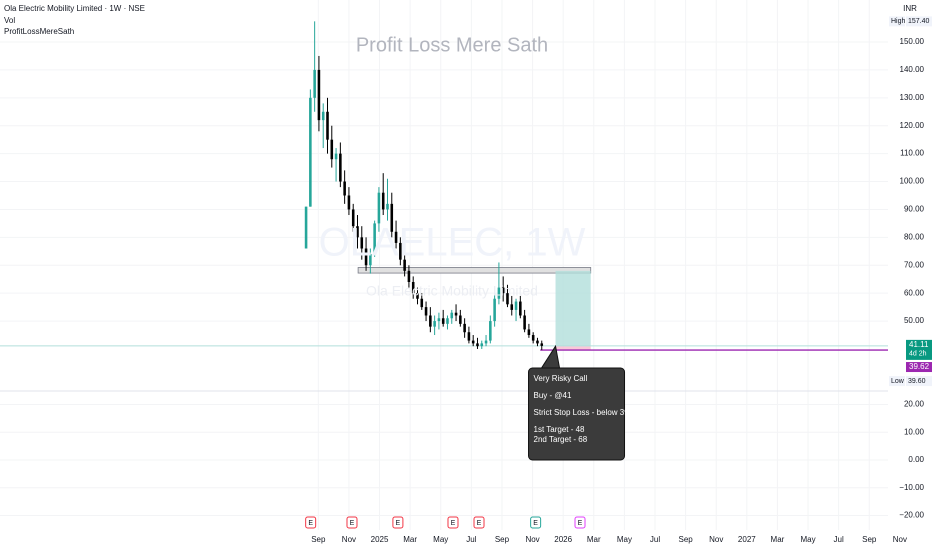 The image size is (932, 550). Describe the element at coordinates (914, 404) in the screenshot. I see `y-tick-label: 20.00` at that location.